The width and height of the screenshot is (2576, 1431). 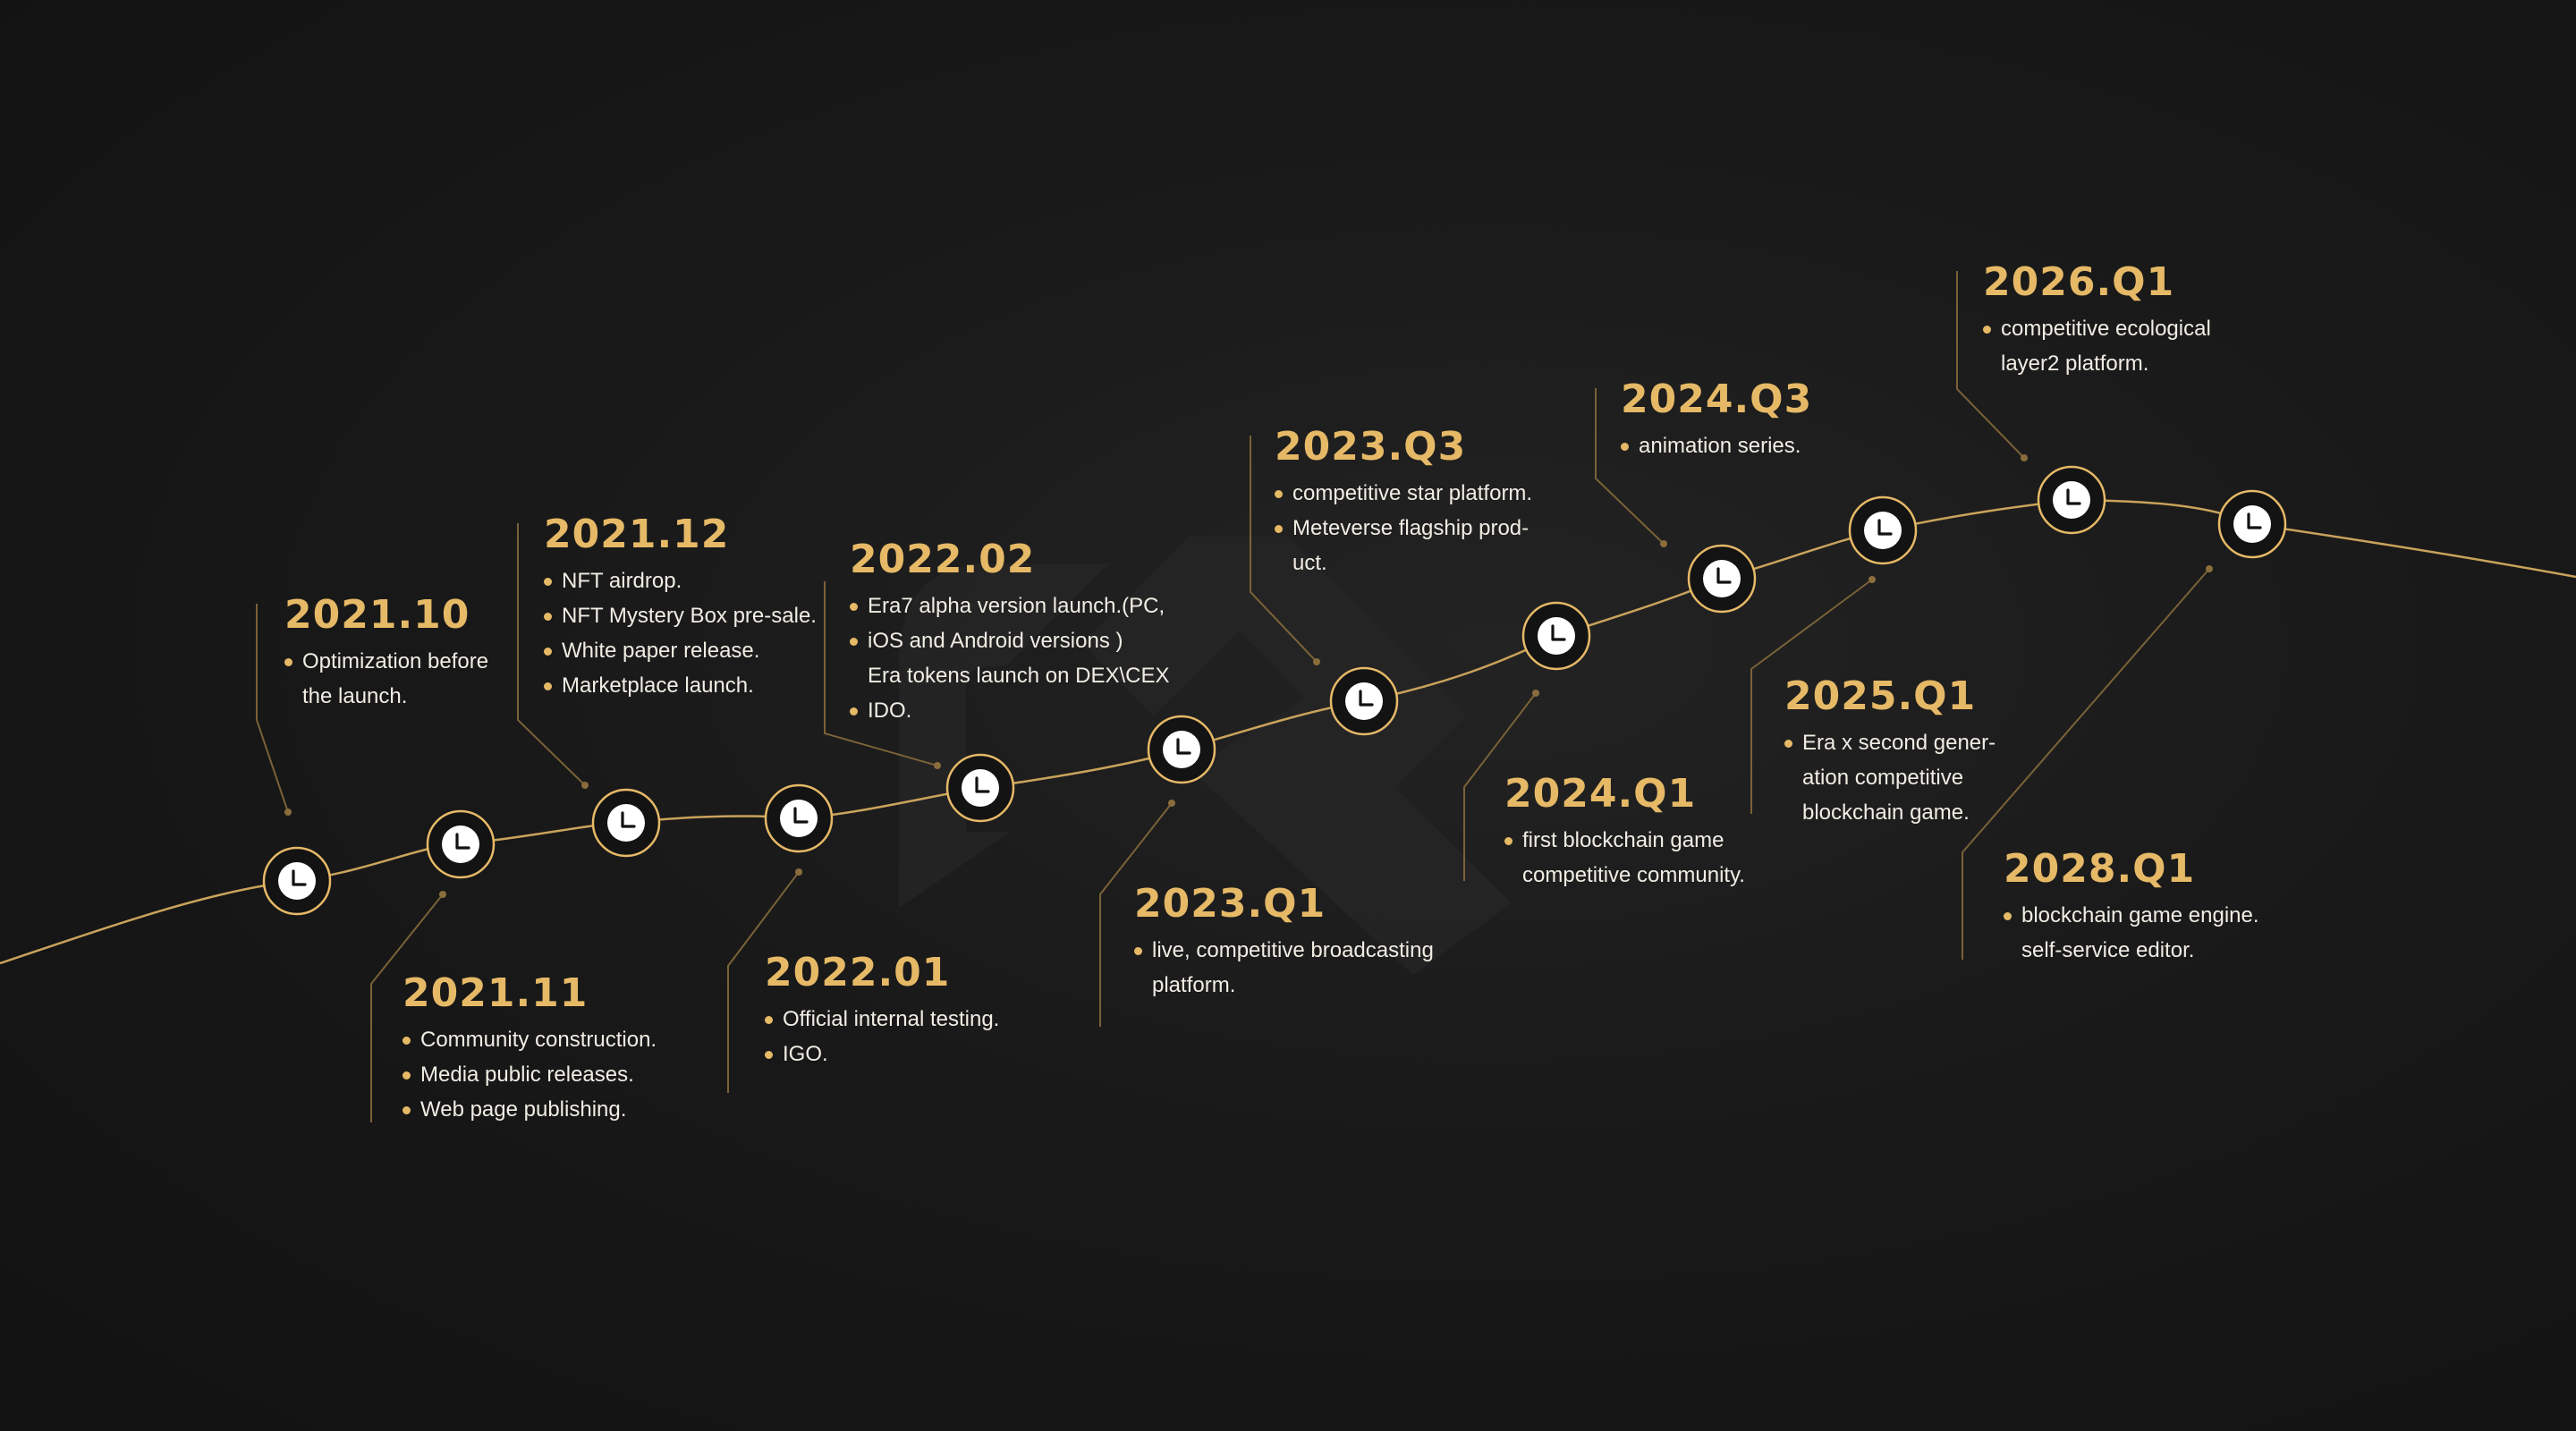 I want to click on timeline-node-2023-q1, so click(x=1181, y=750).